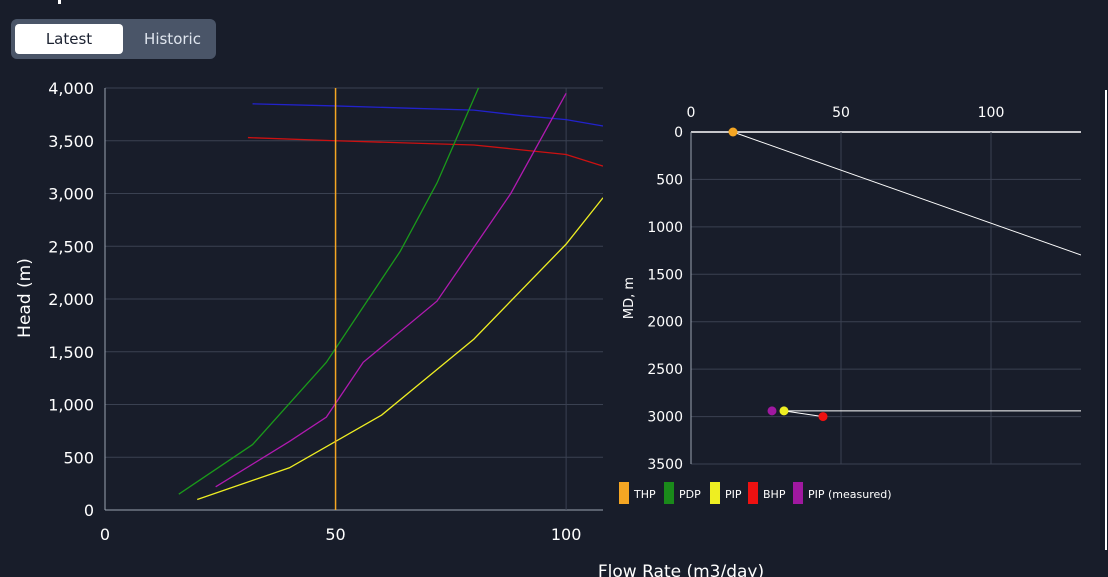 The height and width of the screenshot is (577, 1108). I want to click on y-axis-title: Head (m), so click(25, 298).